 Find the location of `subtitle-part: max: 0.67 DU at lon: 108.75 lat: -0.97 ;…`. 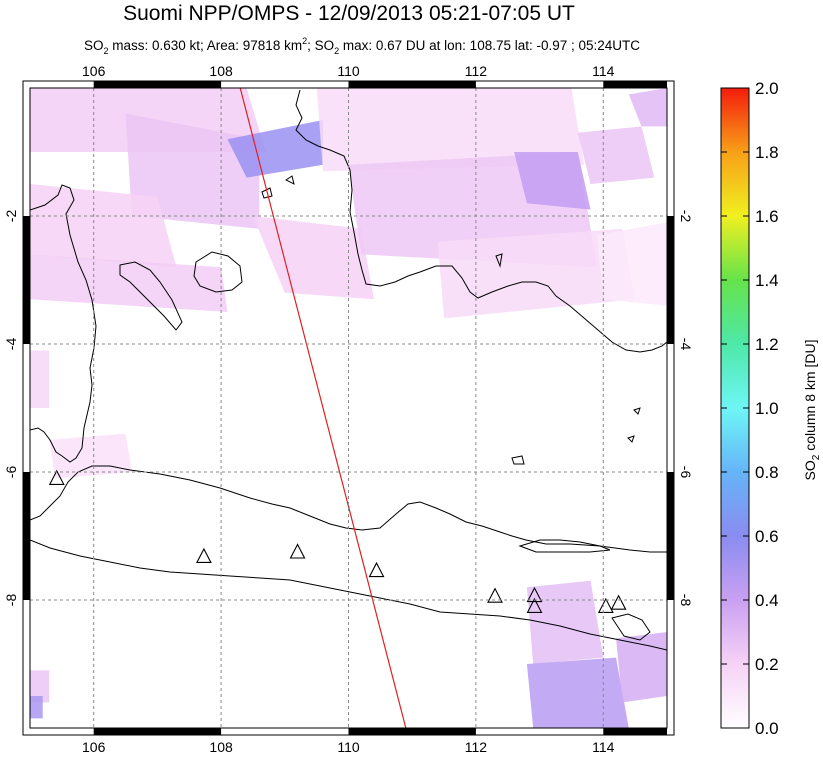

subtitle-part: max: 0.67 DU at lon: 108.75 lat: -0.97 ;… is located at coordinates (489, 45).